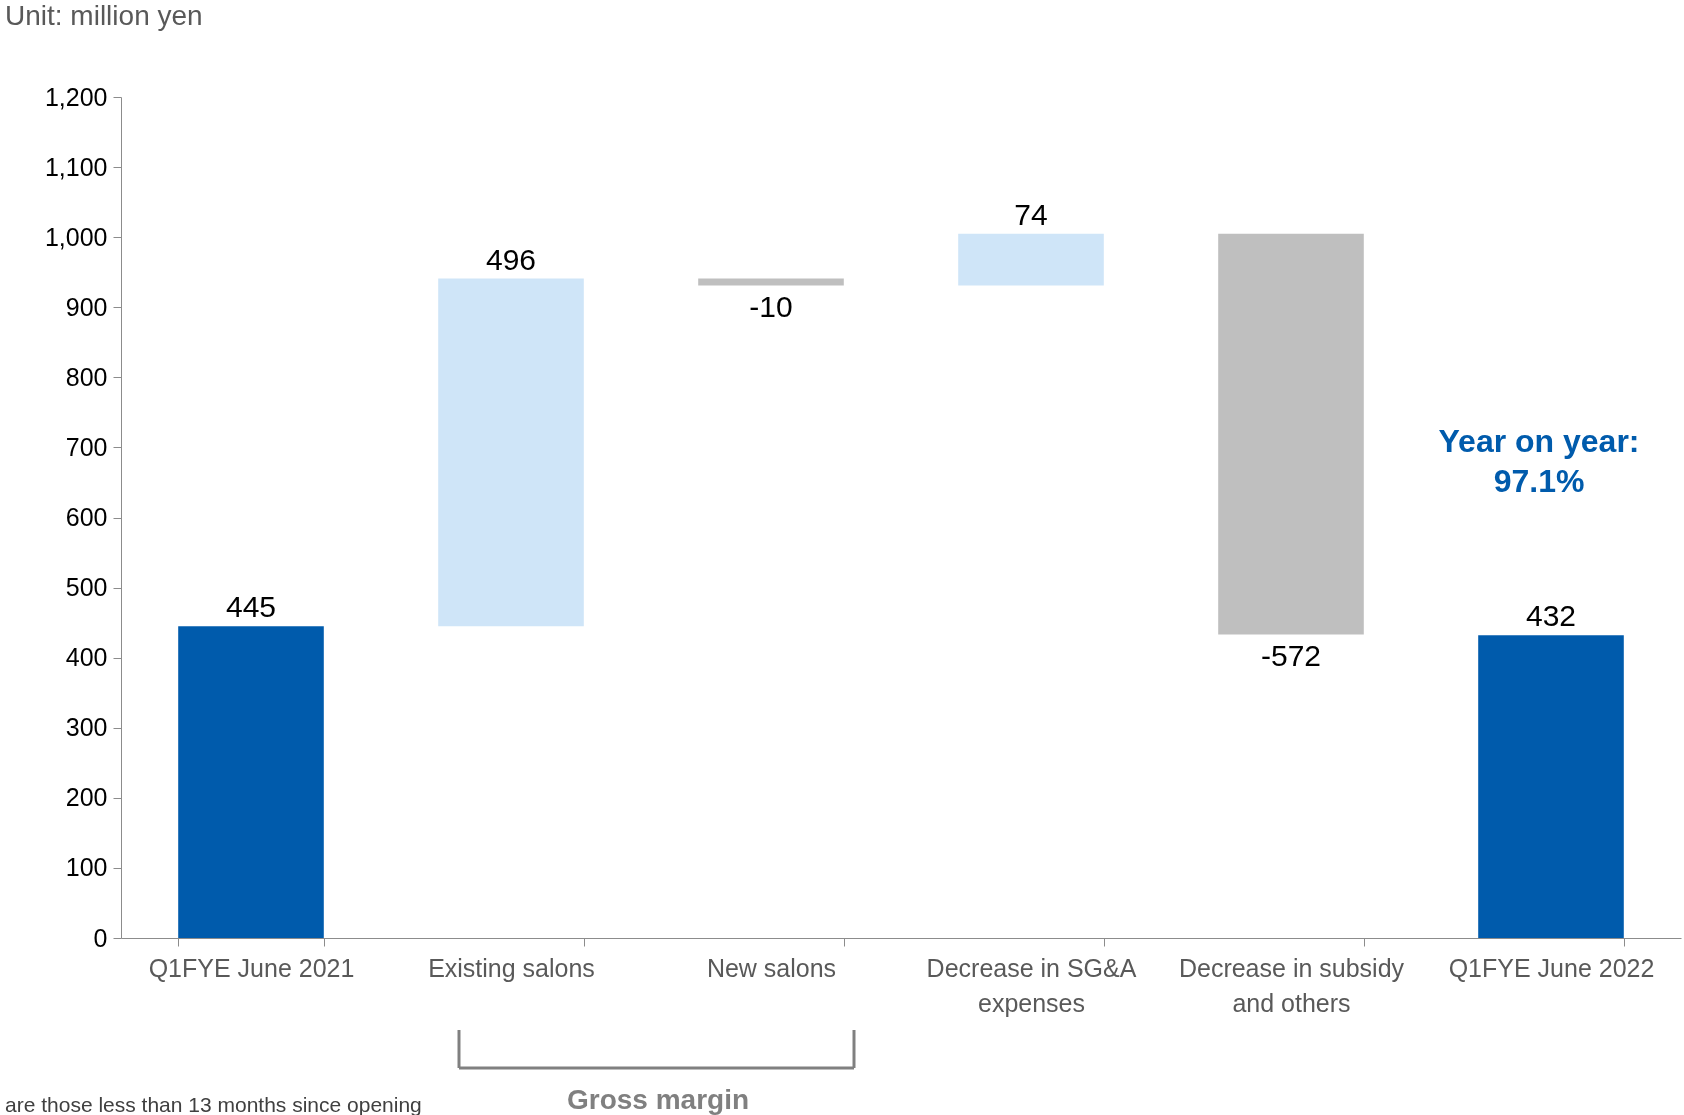 The image size is (1684, 1115). Describe the element at coordinates (1539, 461) in the screenshot. I see `annotation: Year on year: 97.1%` at that location.